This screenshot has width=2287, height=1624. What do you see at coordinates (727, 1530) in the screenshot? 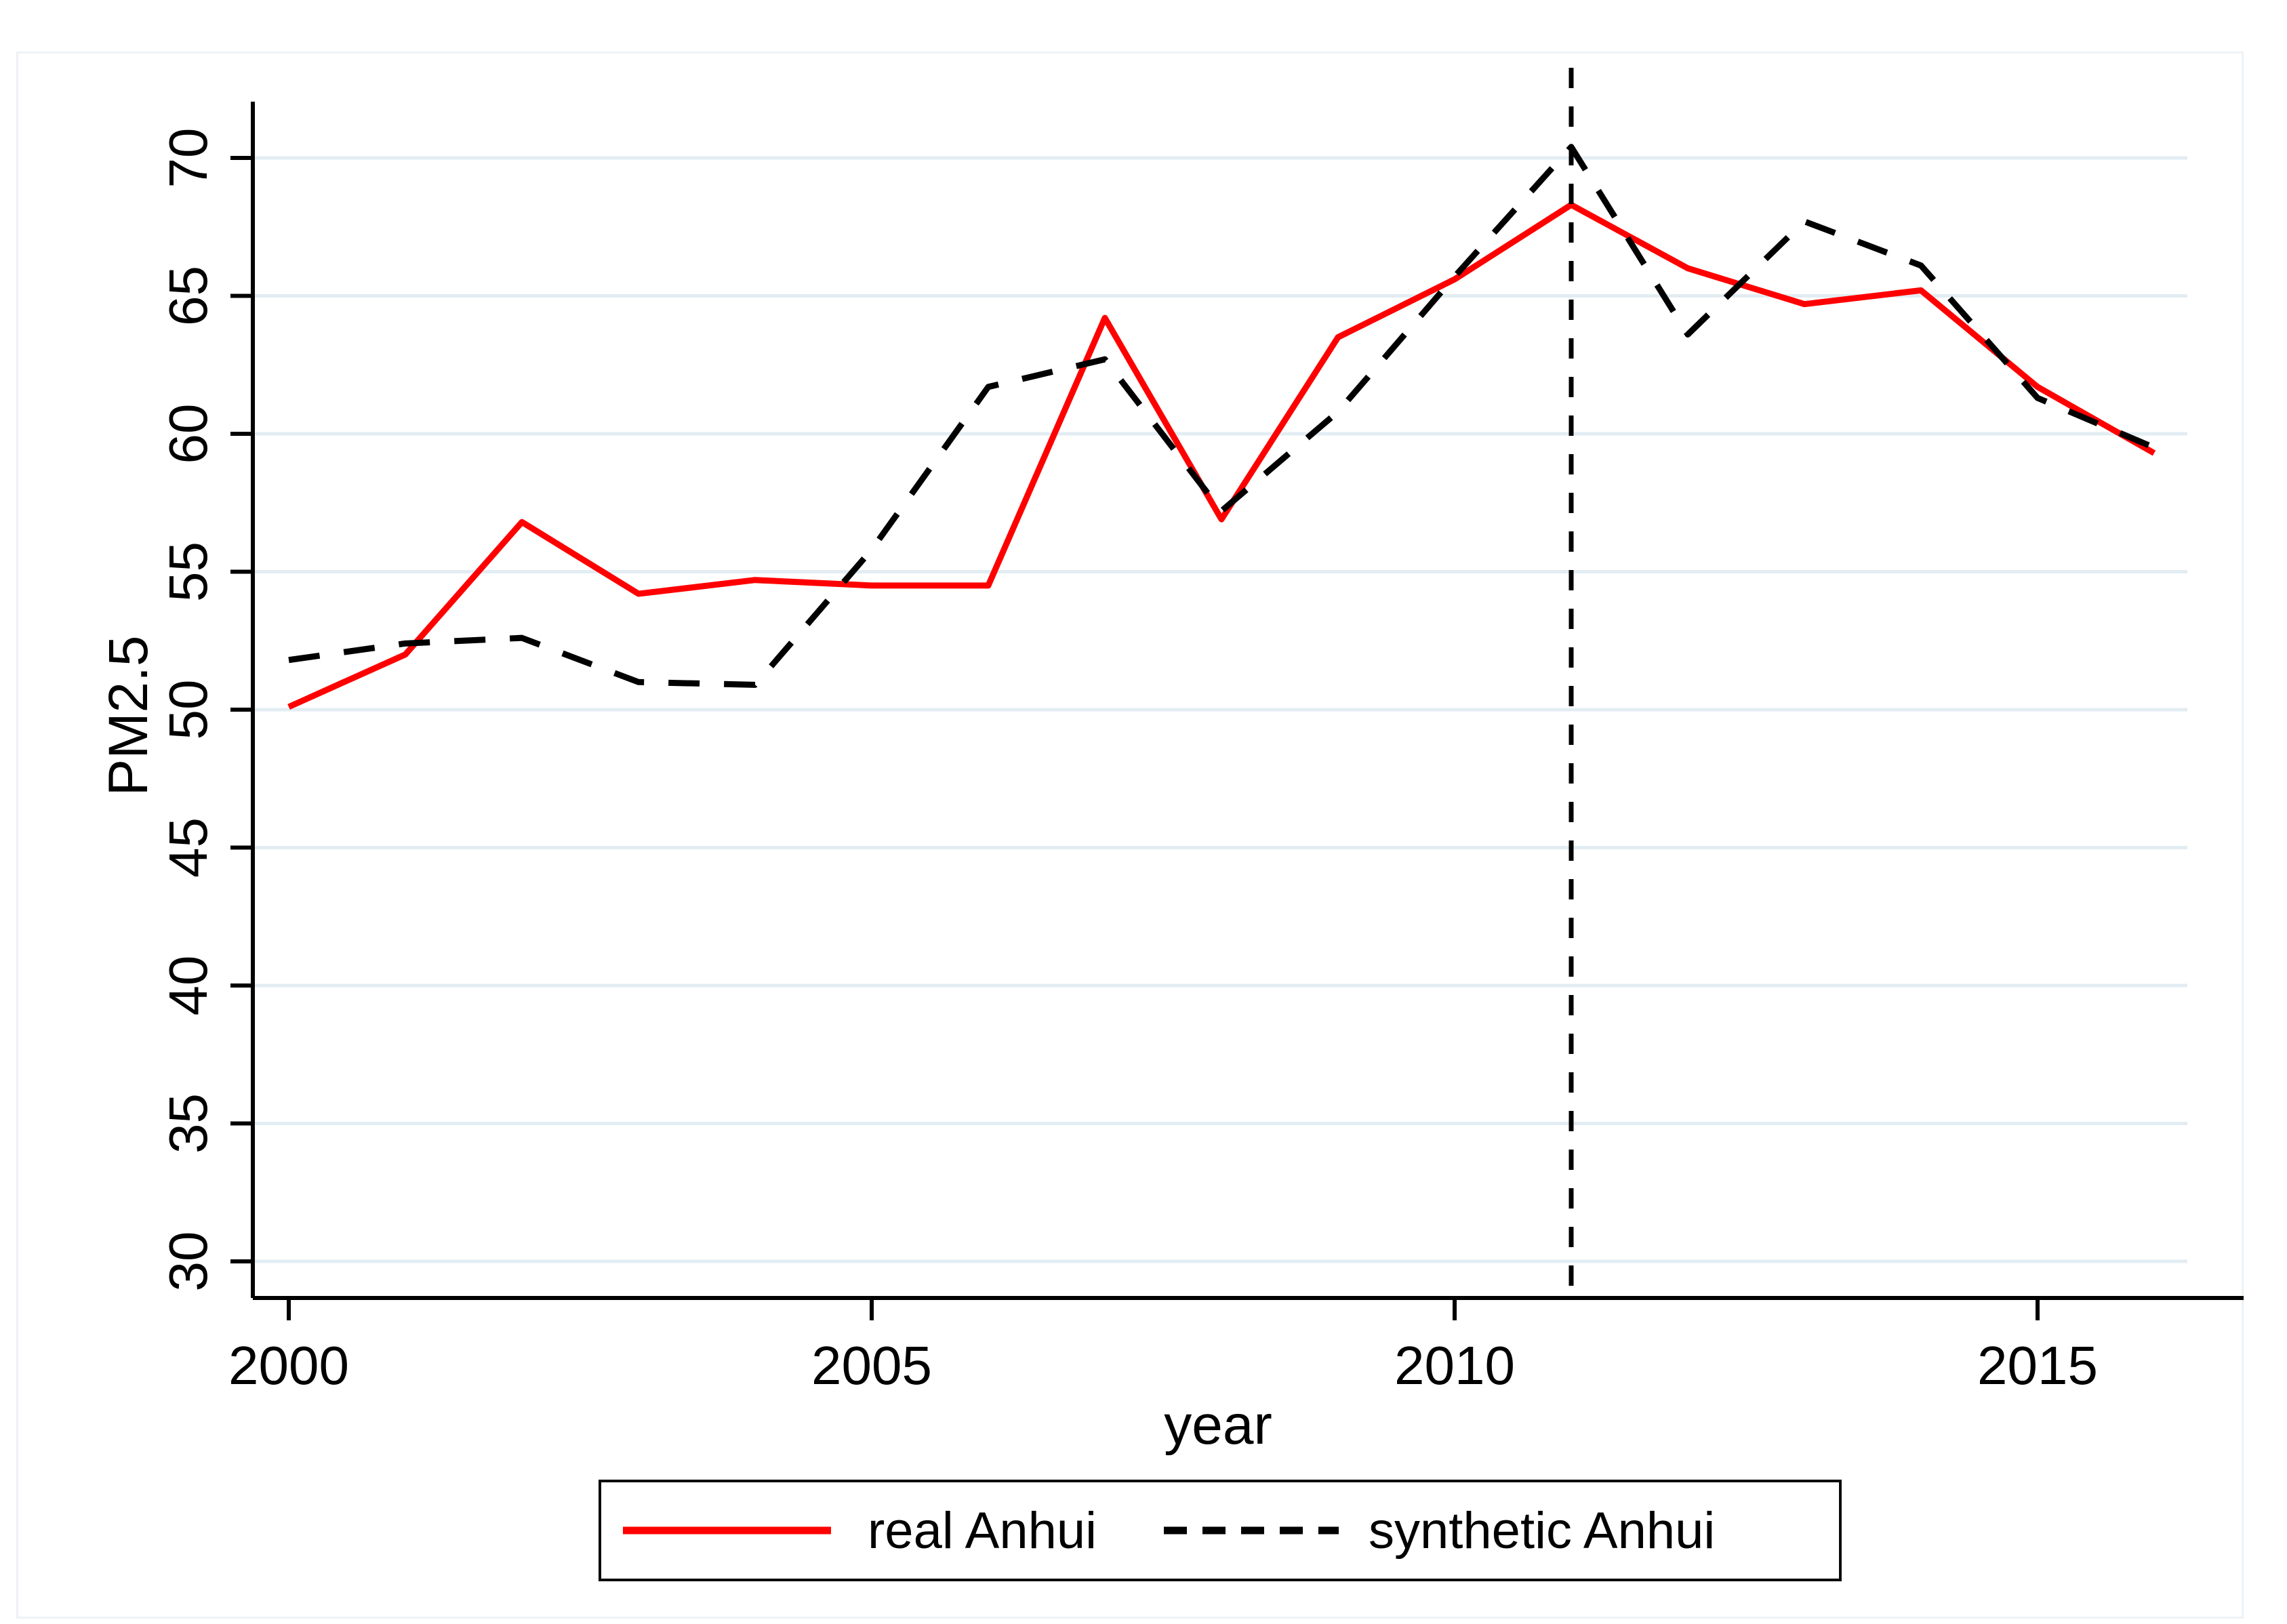
I see `legend-swatch-real` at bounding box center [727, 1530].